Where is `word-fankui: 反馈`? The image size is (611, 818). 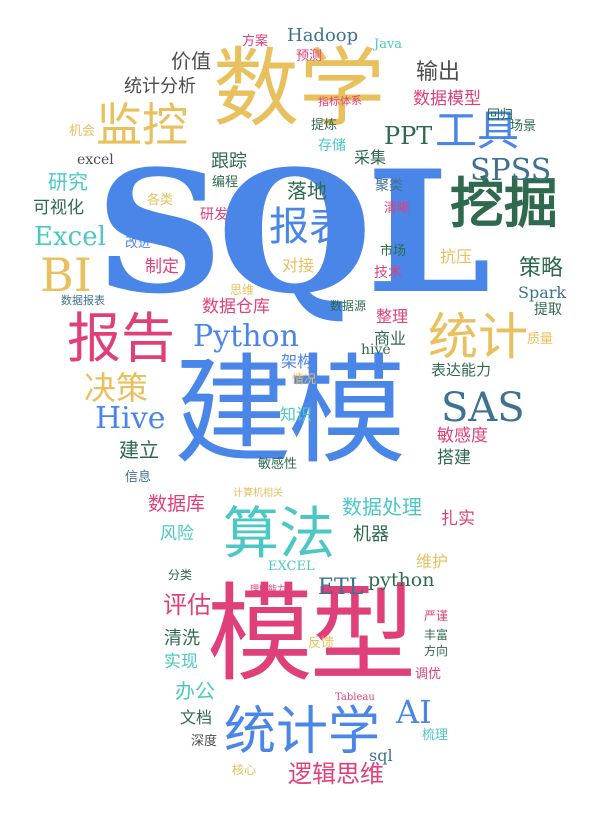 word-fankui: 反馈 is located at coordinates (321, 643).